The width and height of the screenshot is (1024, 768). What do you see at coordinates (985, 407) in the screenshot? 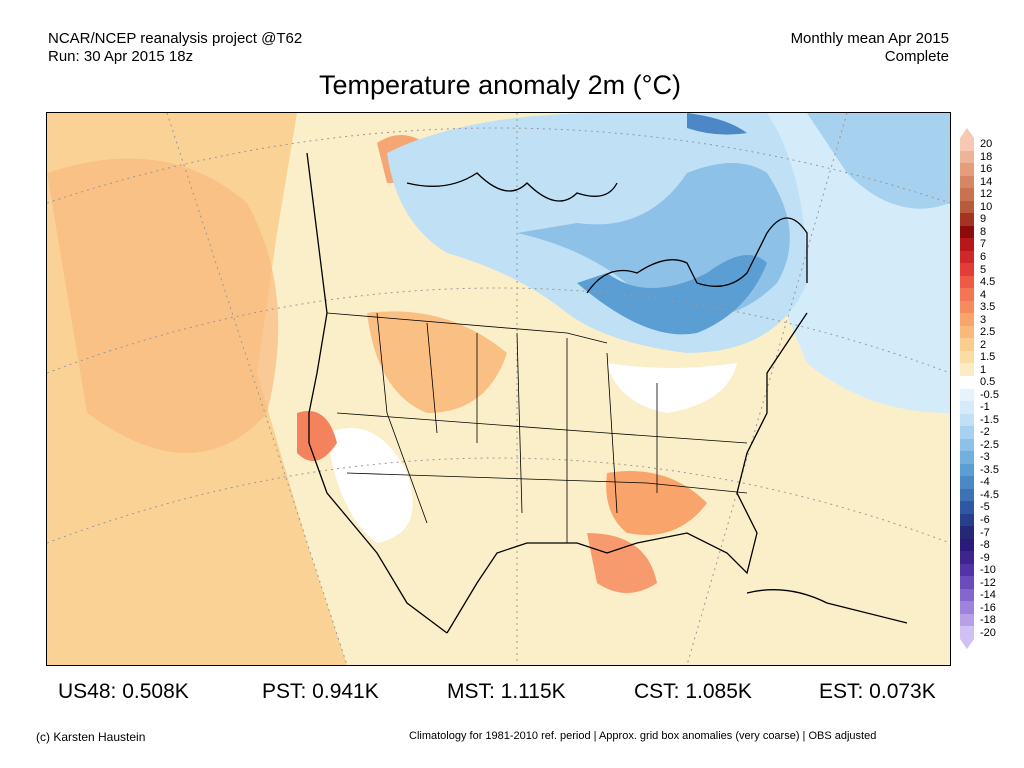
I see `colorbar-tick-label: -1` at bounding box center [985, 407].